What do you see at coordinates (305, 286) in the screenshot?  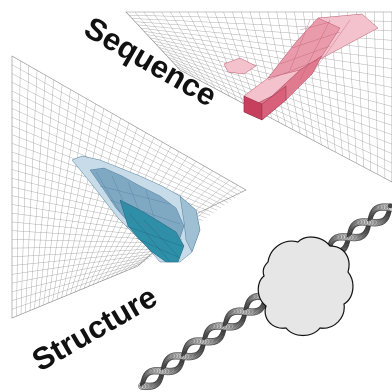 I see `protein-globule-icon` at bounding box center [305, 286].